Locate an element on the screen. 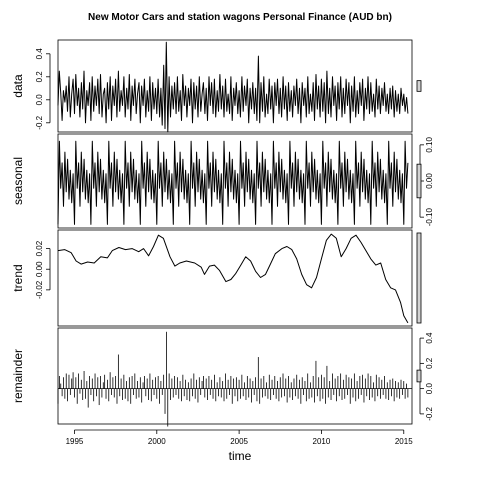 This screenshot has width=480, height=480. series-line-trend is located at coordinates (233, 278).